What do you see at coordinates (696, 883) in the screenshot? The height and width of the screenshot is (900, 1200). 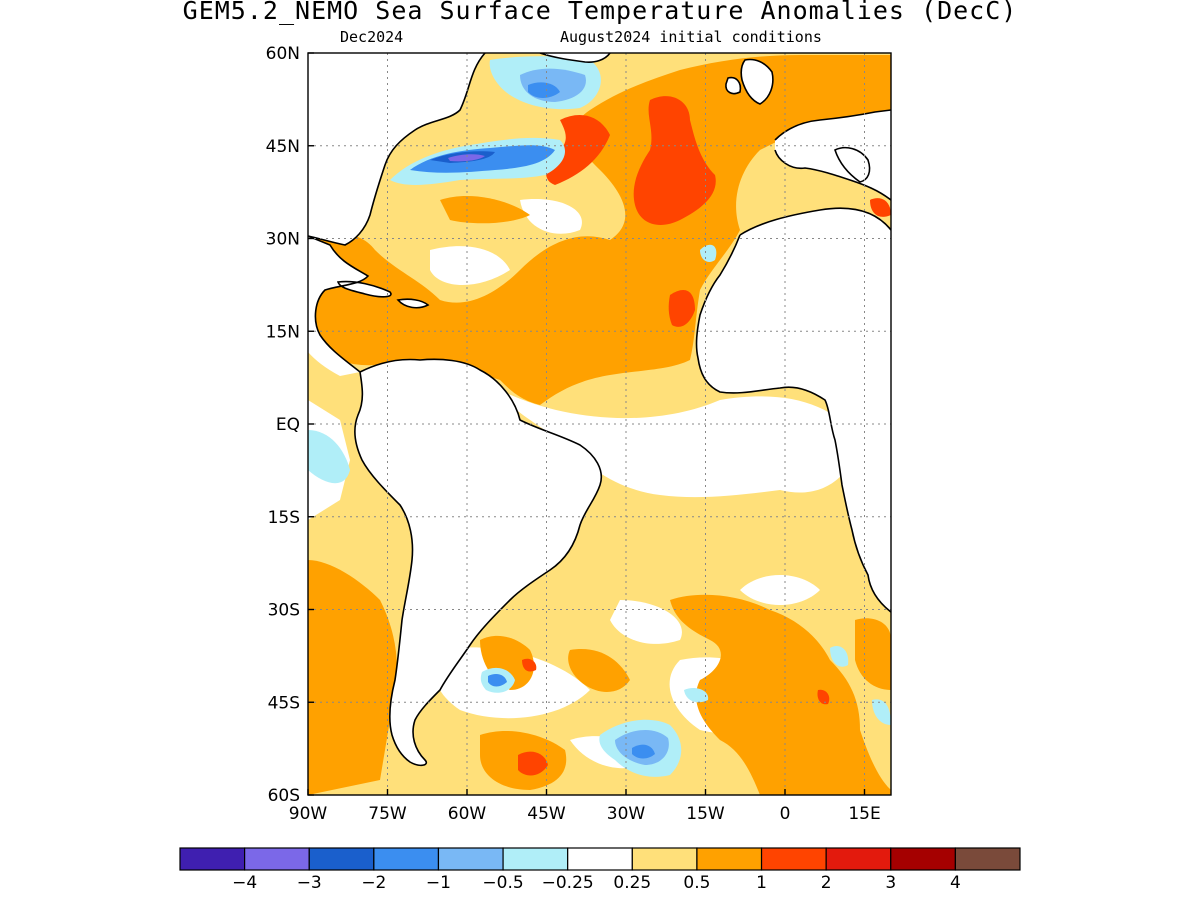 I see `colorbar-label: 0.5` at bounding box center [696, 883].